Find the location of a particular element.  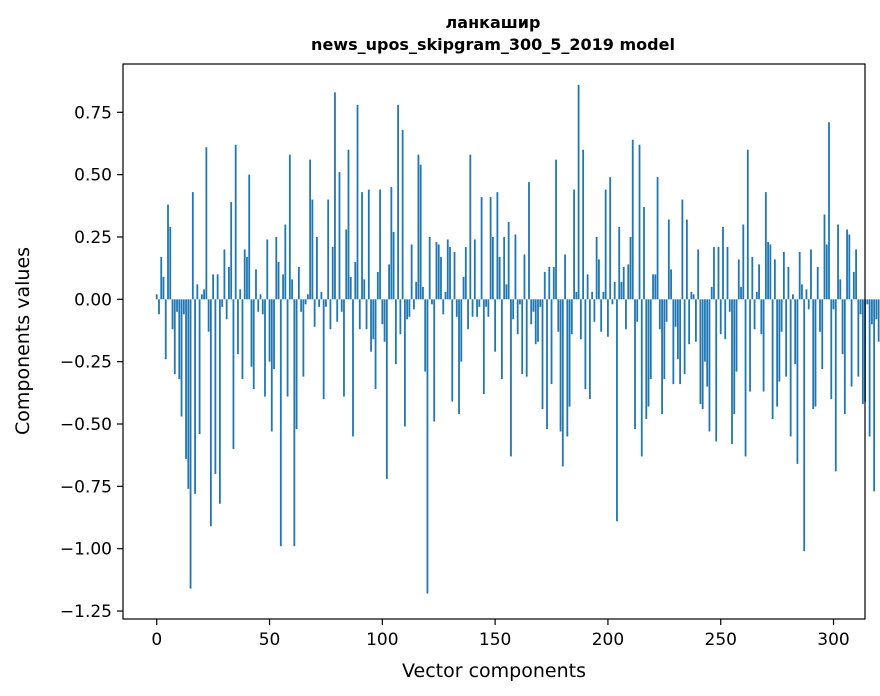

x-tick-label: 200 is located at coordinates (608, 640).